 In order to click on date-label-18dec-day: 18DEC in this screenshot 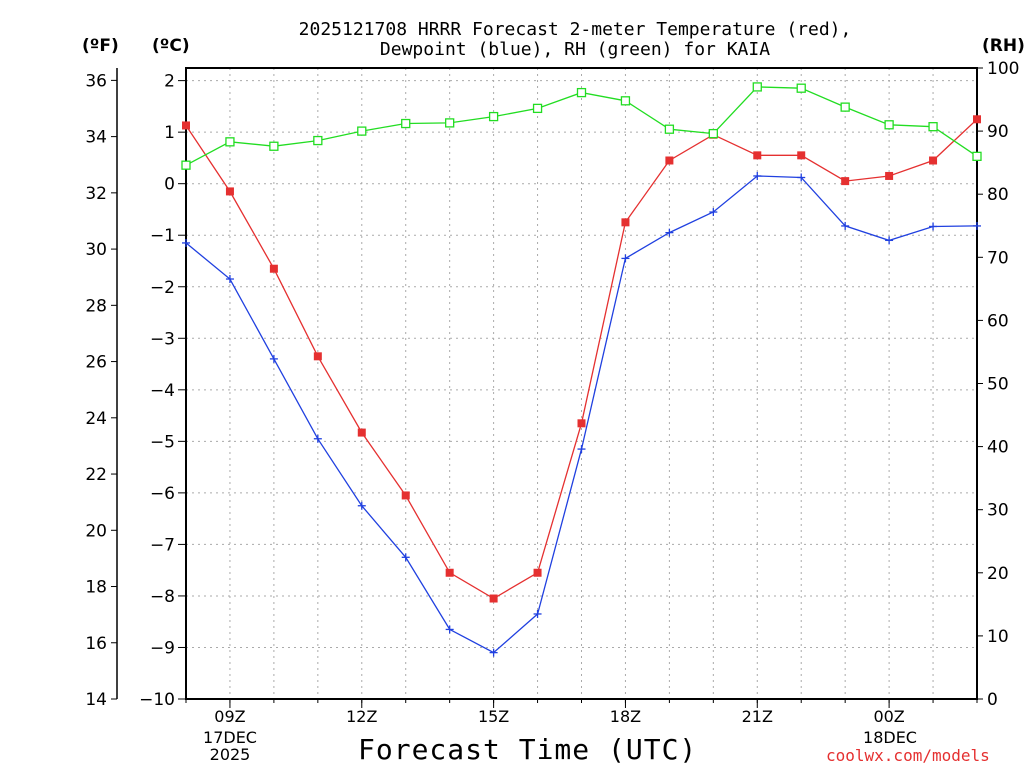, I will do `click(890, 737)`.